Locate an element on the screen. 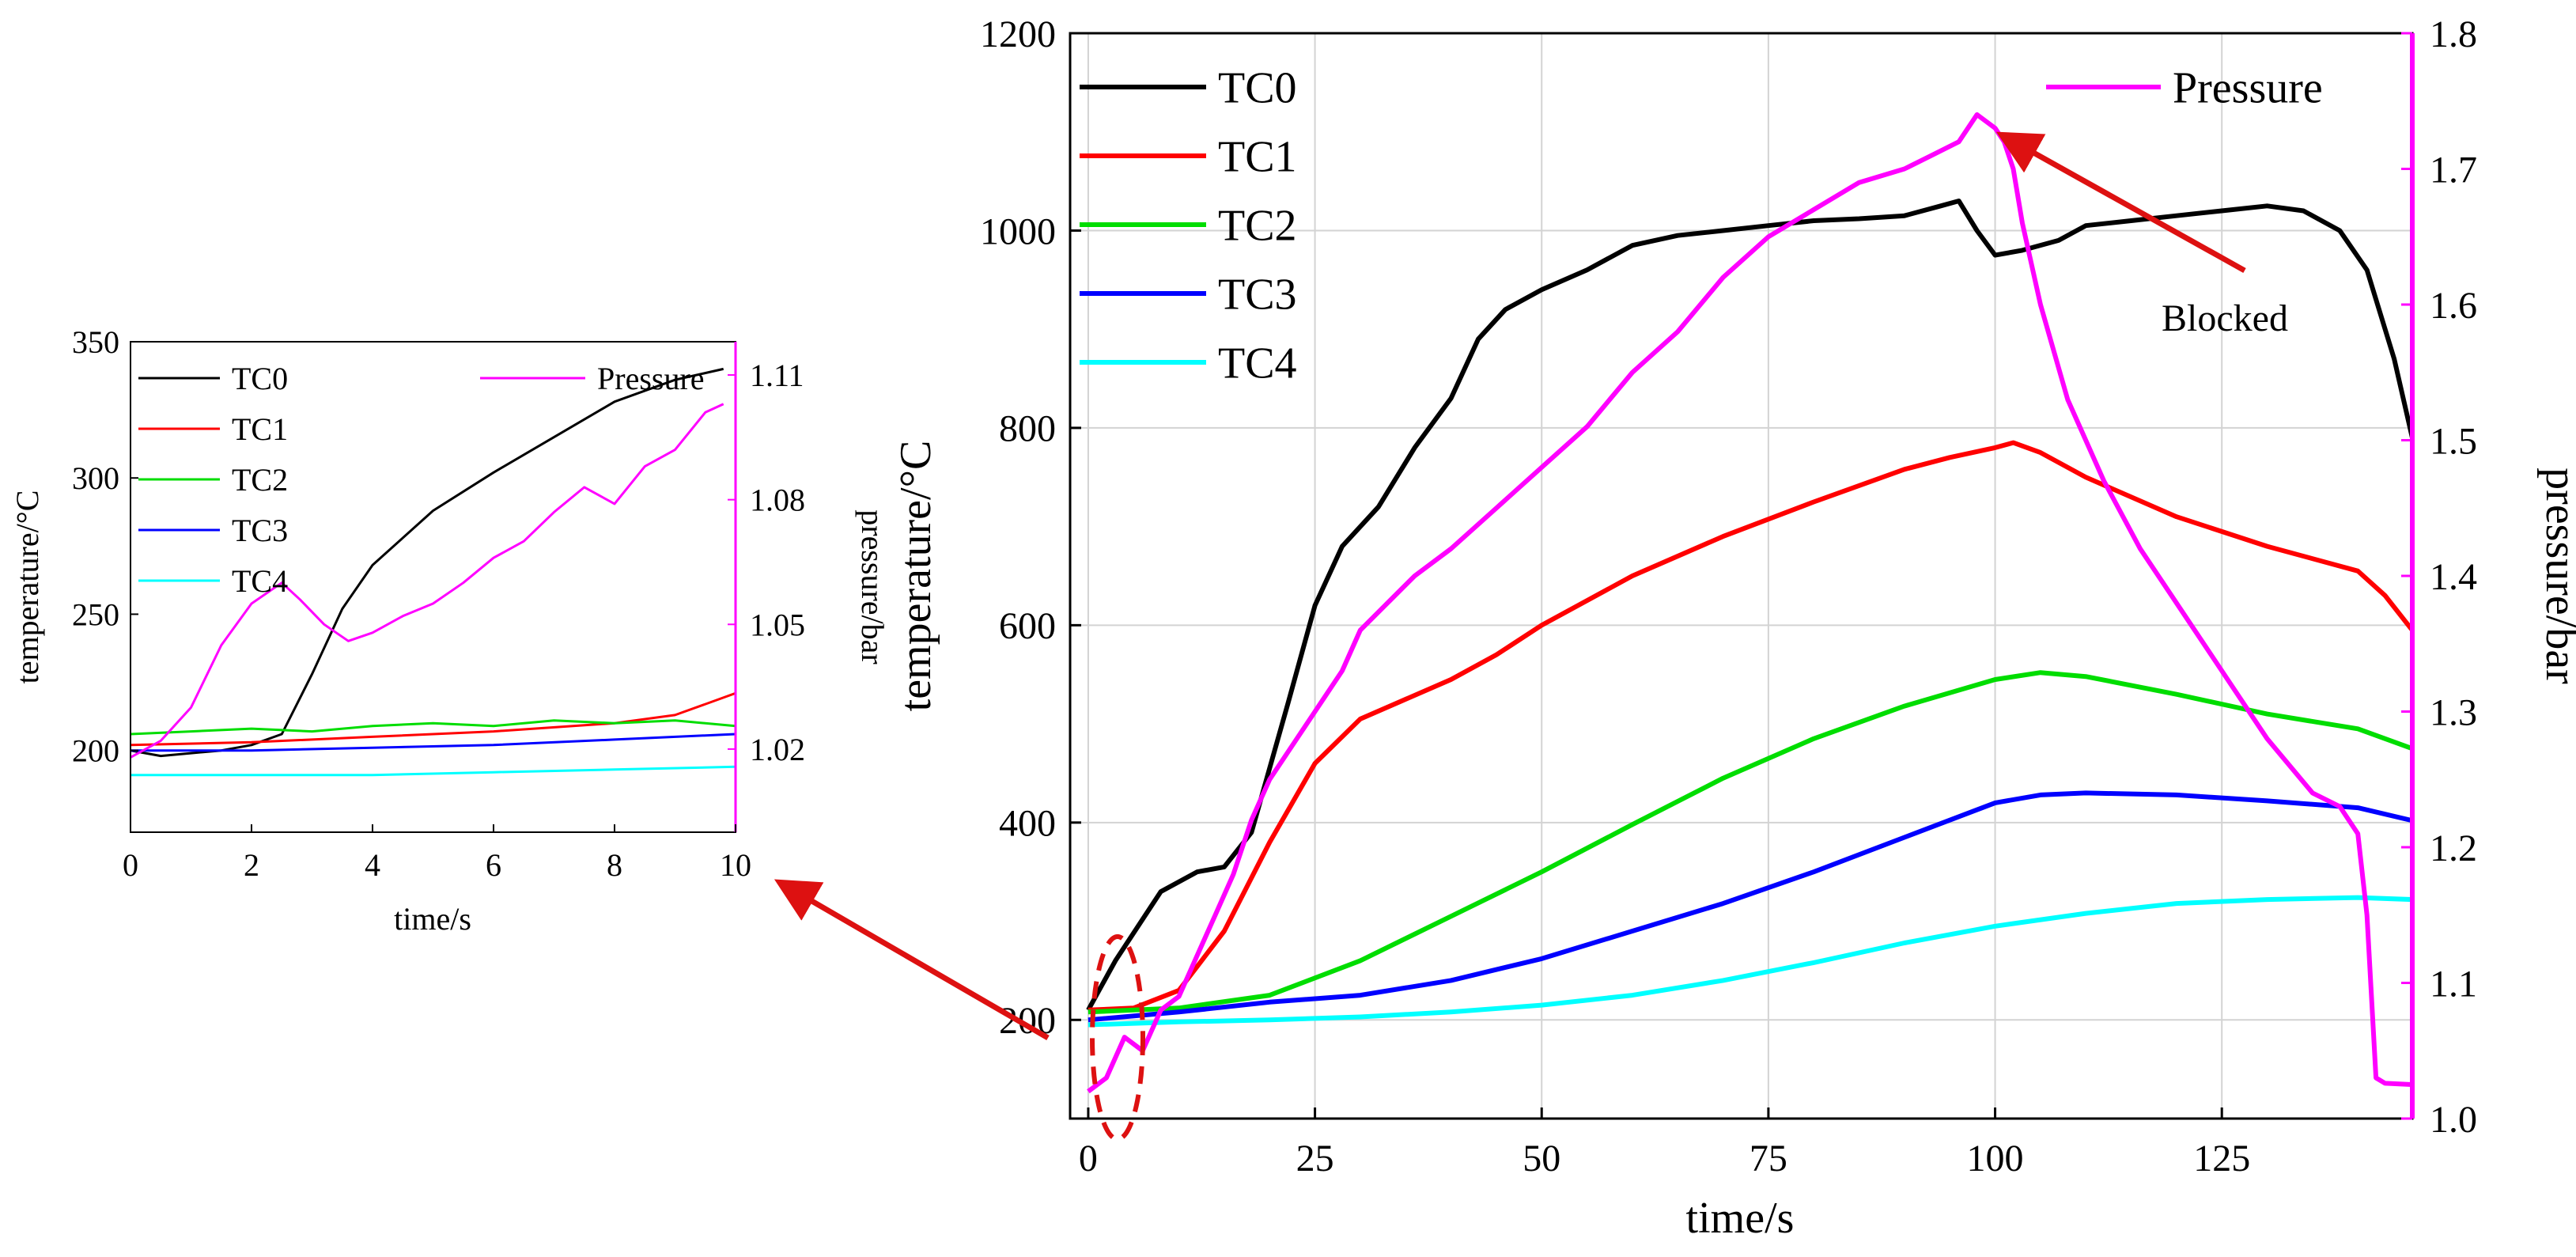  zoom-region-ellipse is located at coordinates (1118, 1038).